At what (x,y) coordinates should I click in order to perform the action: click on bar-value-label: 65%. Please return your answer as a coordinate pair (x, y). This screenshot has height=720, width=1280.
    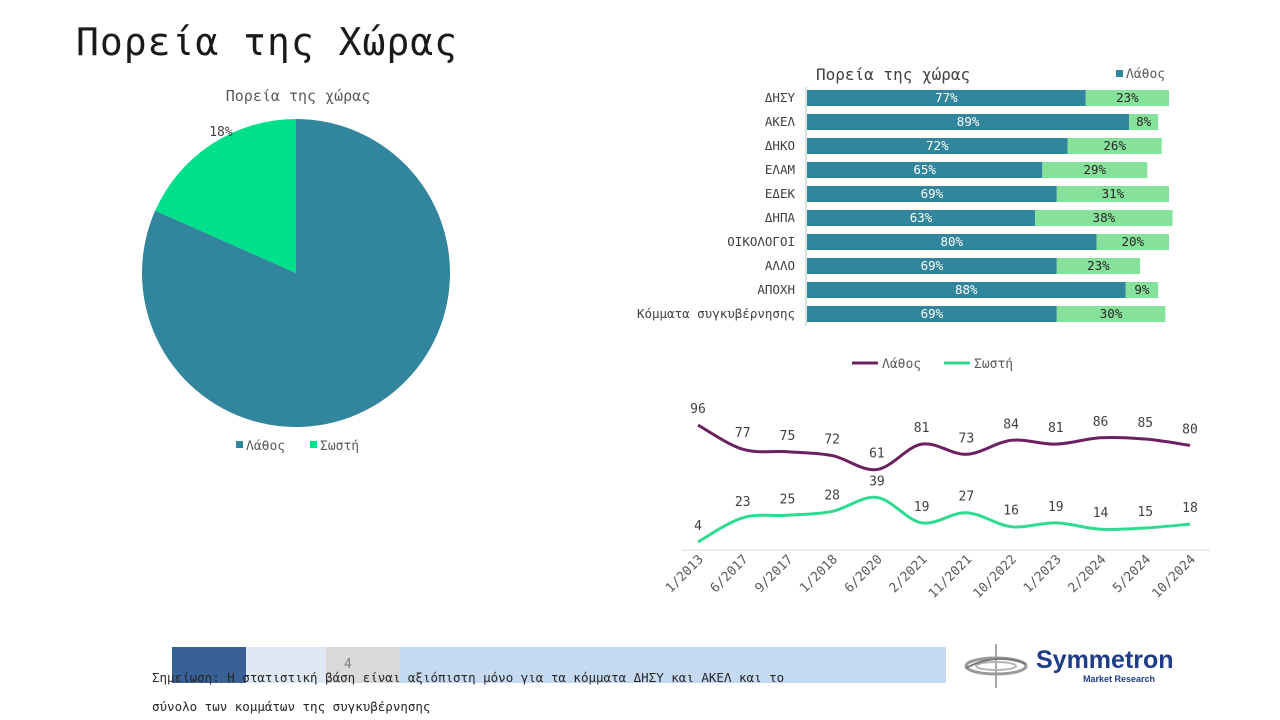
    Looking at the image, I should click on (924, 169).